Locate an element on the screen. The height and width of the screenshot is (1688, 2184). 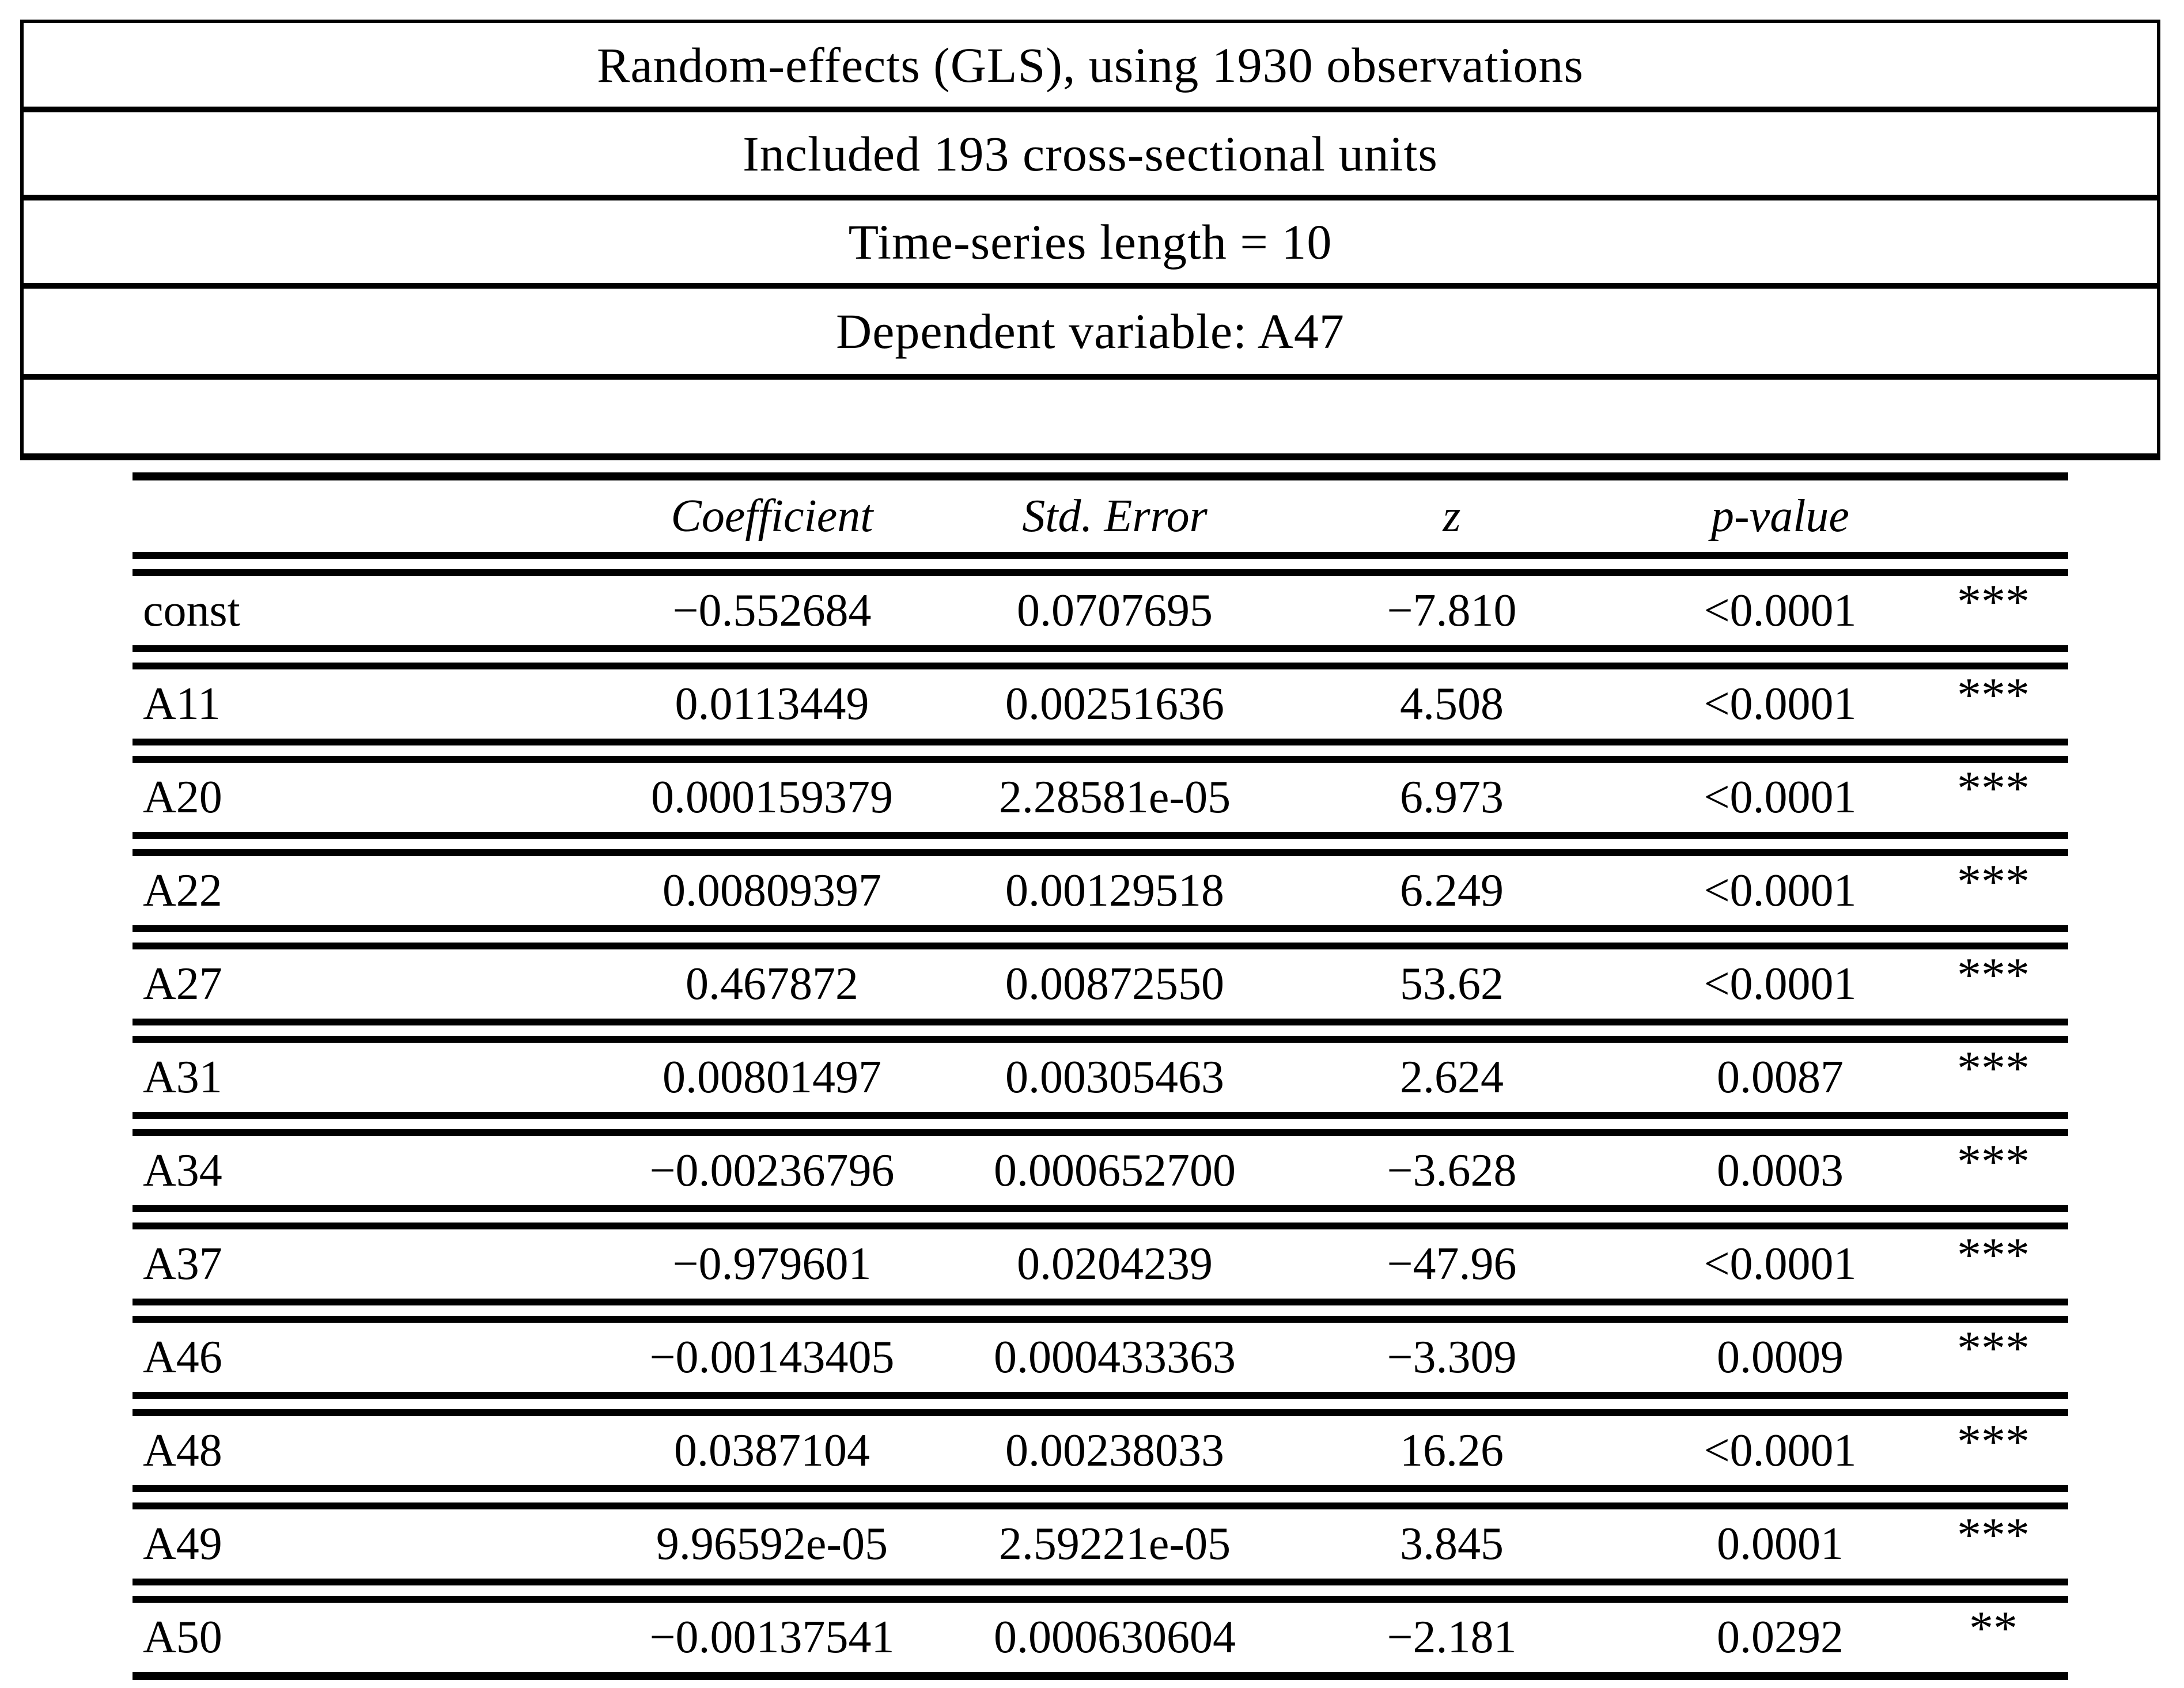
row-coefficient: 0.0387104 is located at coordinates (772, 1450).